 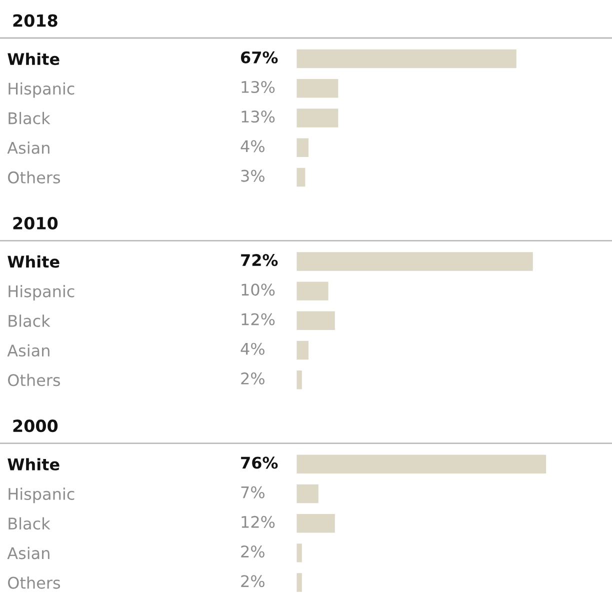 I want to click on data-label: 67%, so click(x=259, y=57).